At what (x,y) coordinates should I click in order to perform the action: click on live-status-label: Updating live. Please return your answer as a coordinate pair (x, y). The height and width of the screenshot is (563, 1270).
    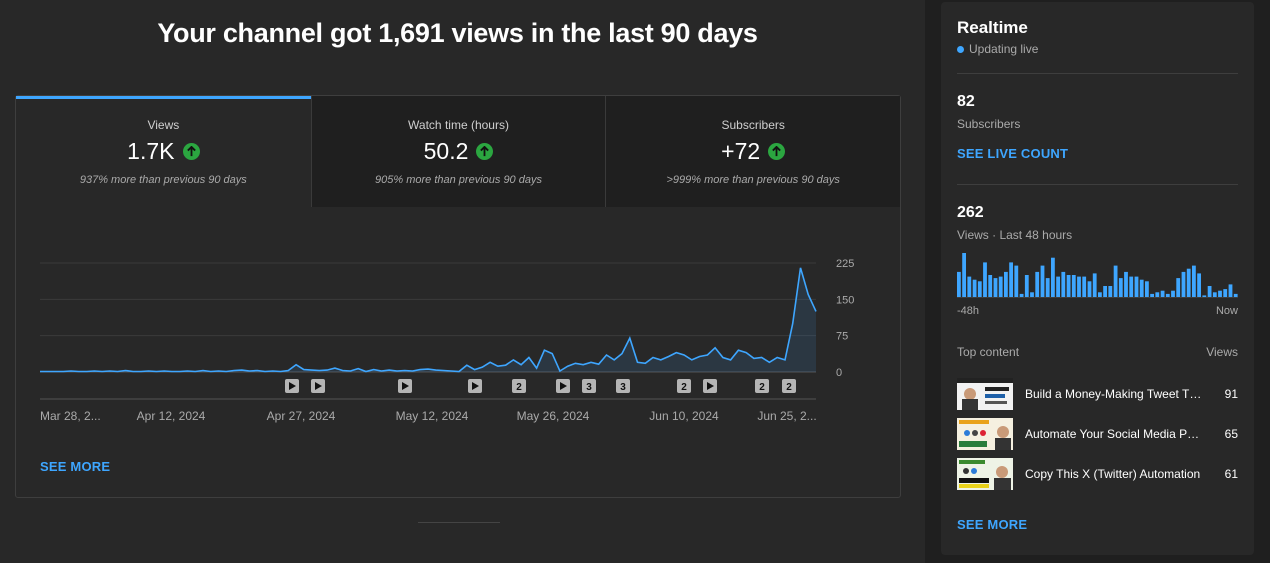
    Looking at the image, I should click on (1004, 49).